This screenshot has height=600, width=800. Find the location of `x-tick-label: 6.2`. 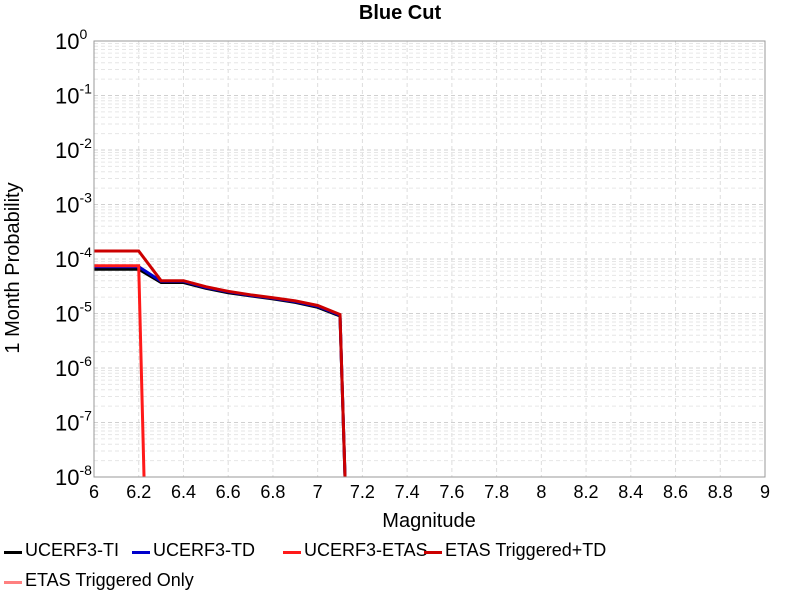

x-tick-label: 6.2 is located at coordinates (138, 492).